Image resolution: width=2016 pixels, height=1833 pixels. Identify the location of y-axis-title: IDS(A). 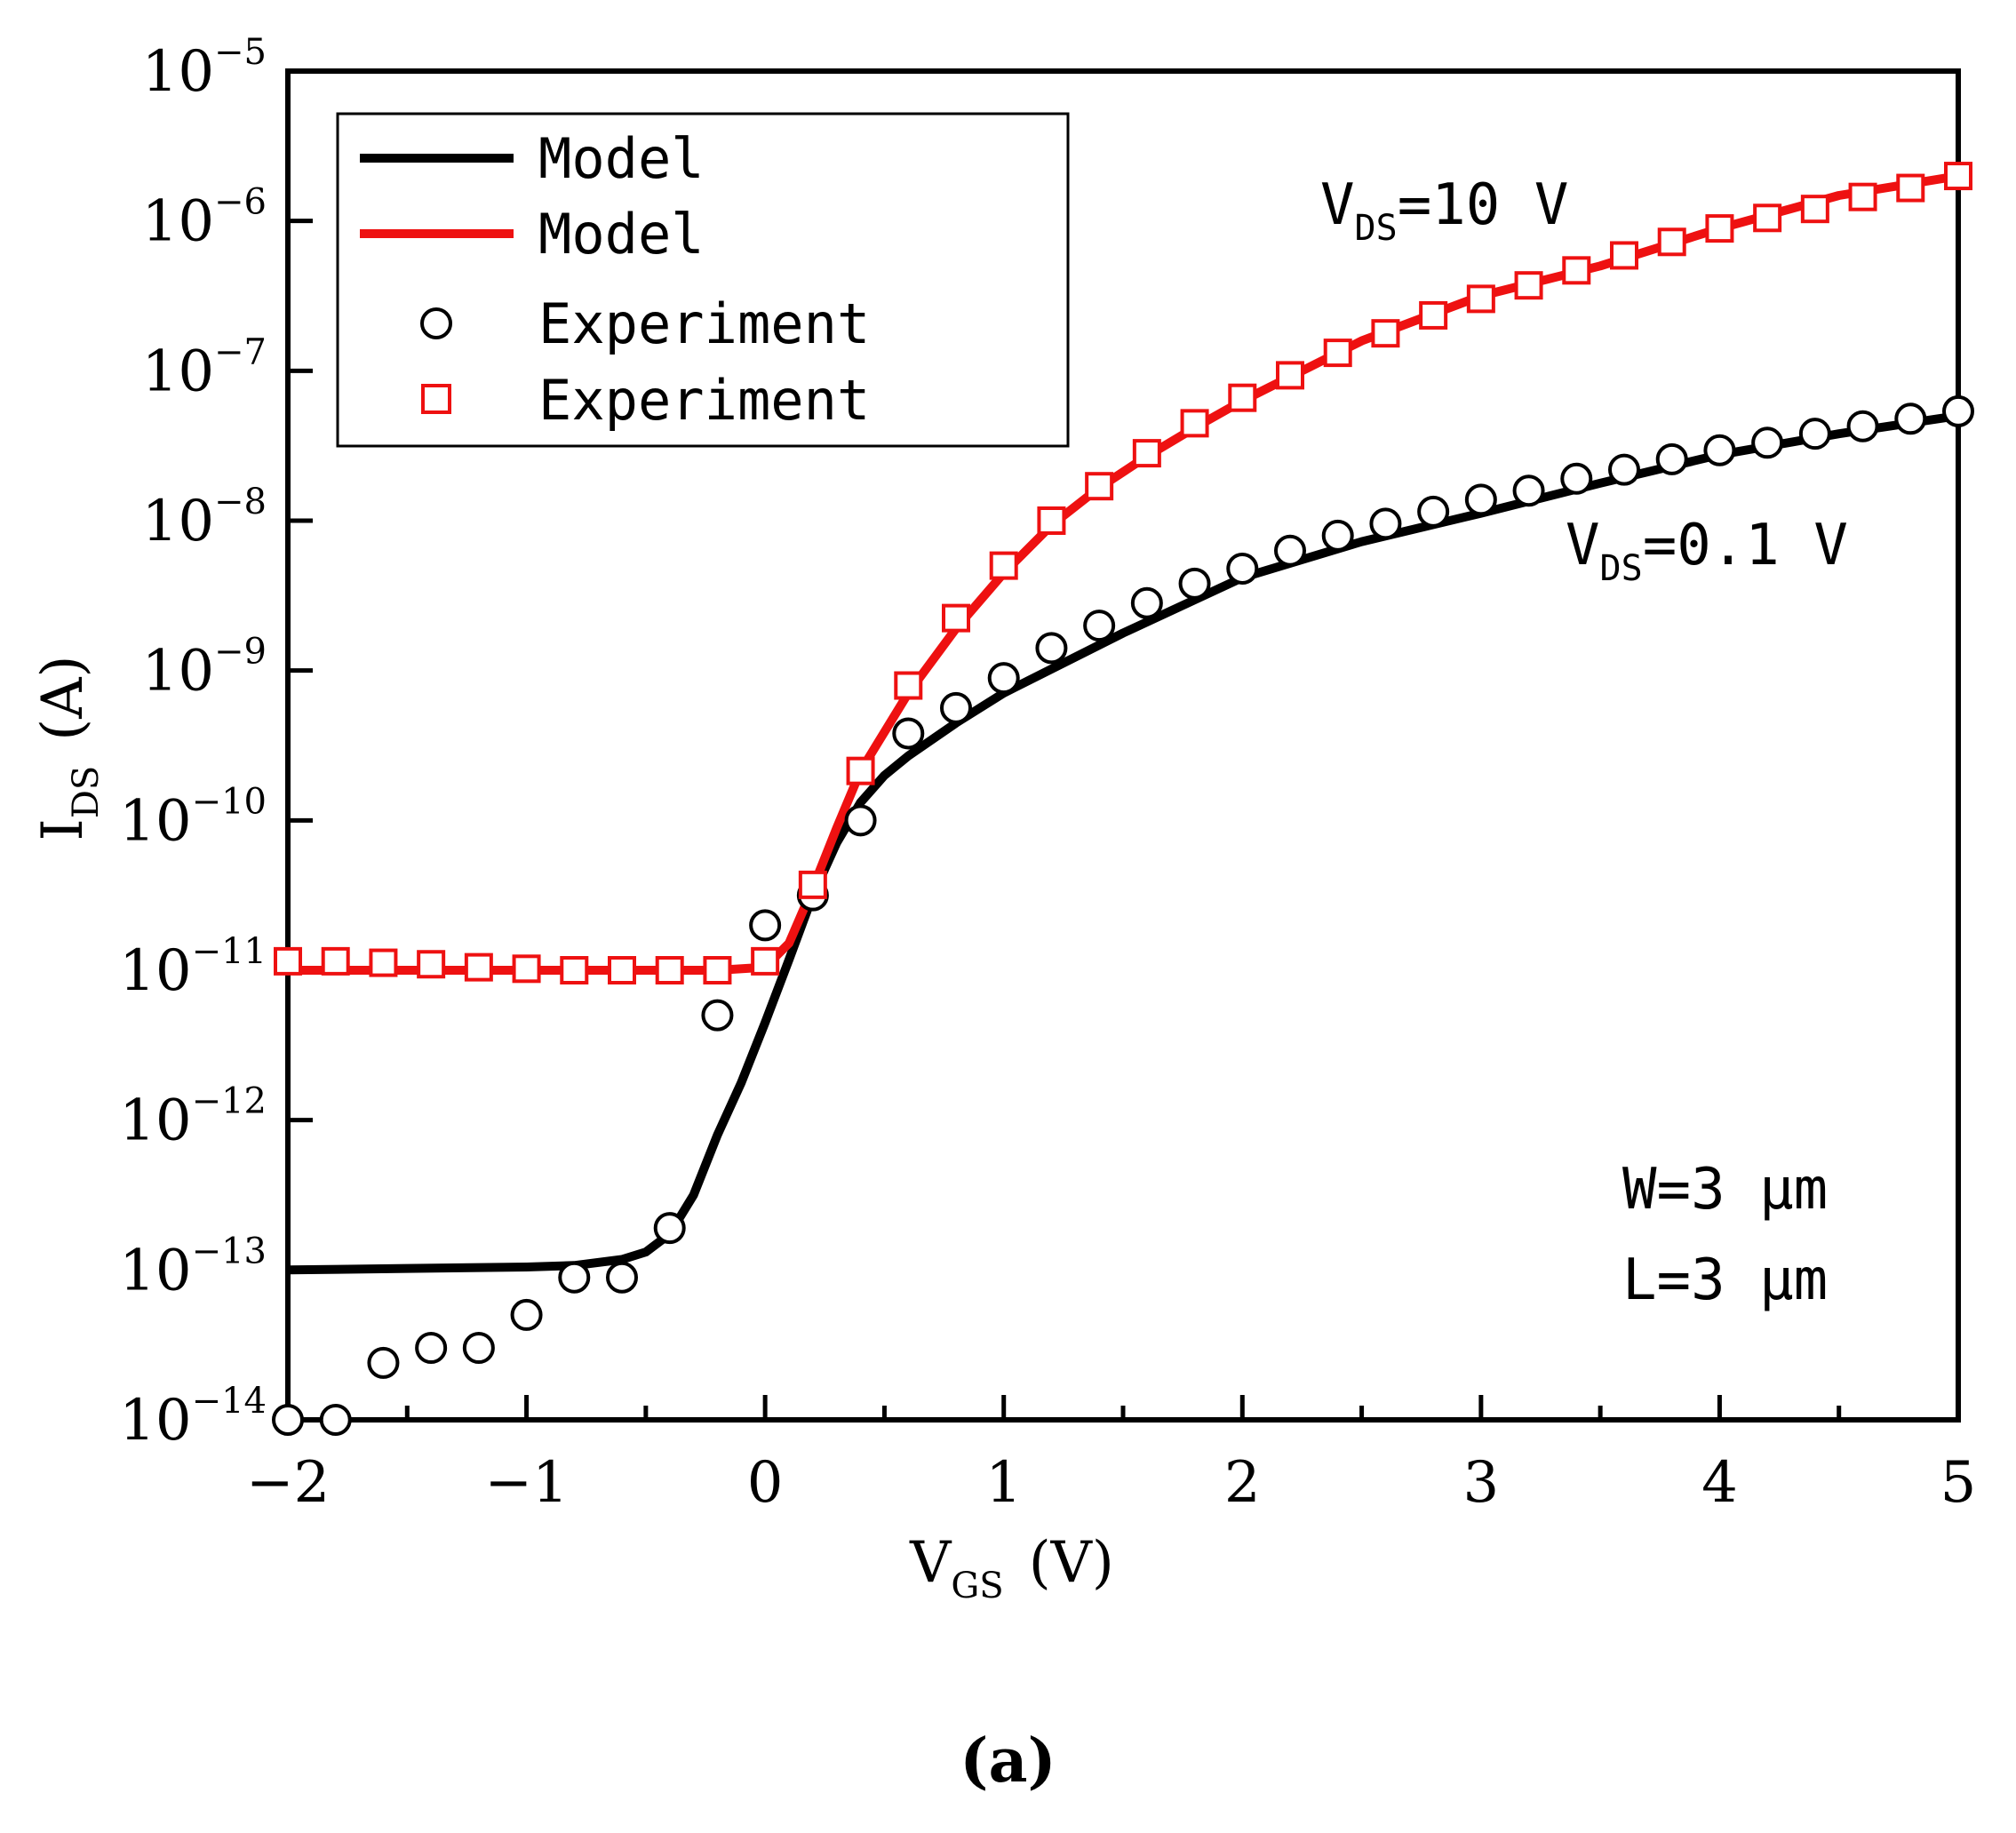
(68, 749).